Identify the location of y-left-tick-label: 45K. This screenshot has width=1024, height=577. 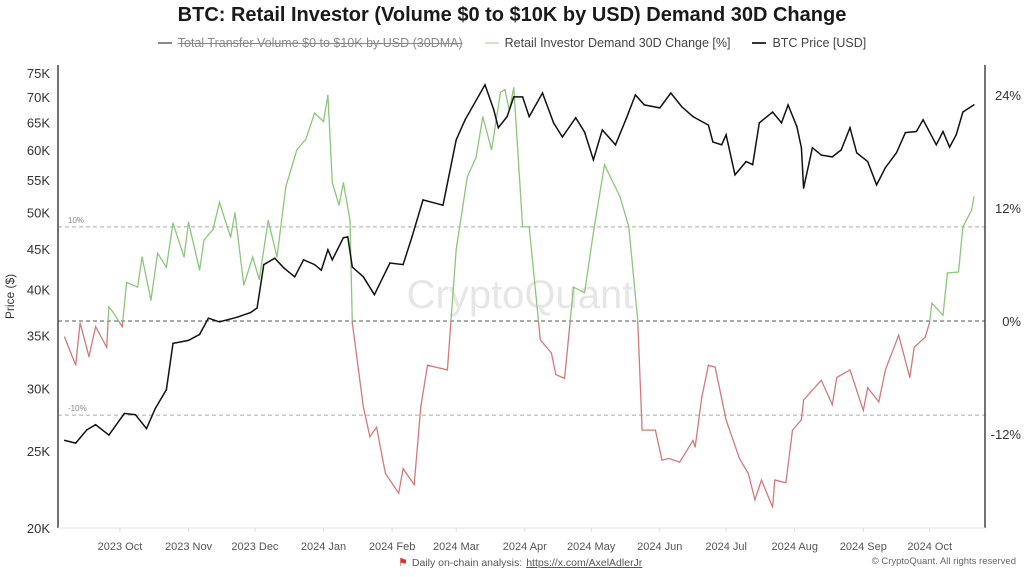
(38, 249).